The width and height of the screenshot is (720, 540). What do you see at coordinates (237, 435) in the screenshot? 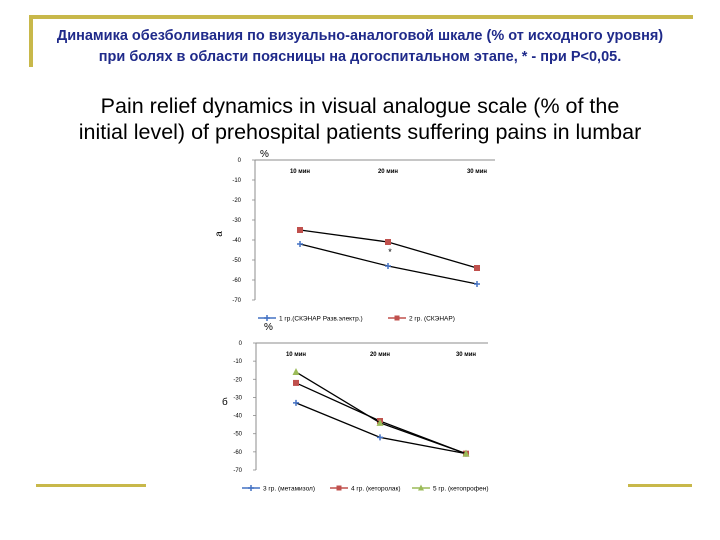
I see `chart-1-y-tick-label: -50` at bounding box center [237, 435].